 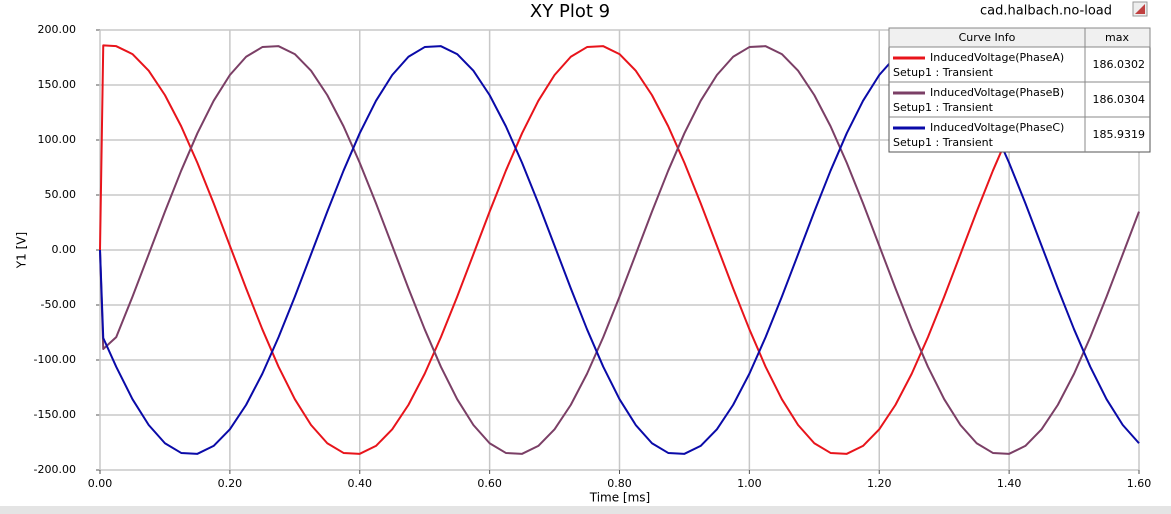 I want to click on design-name: cad.halbach.no-load, so click(x=1046, y=11).